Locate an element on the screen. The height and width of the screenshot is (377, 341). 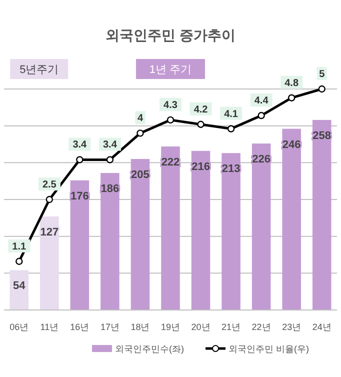
x-tick-label: 06년 is located at coordinates (19, 327).